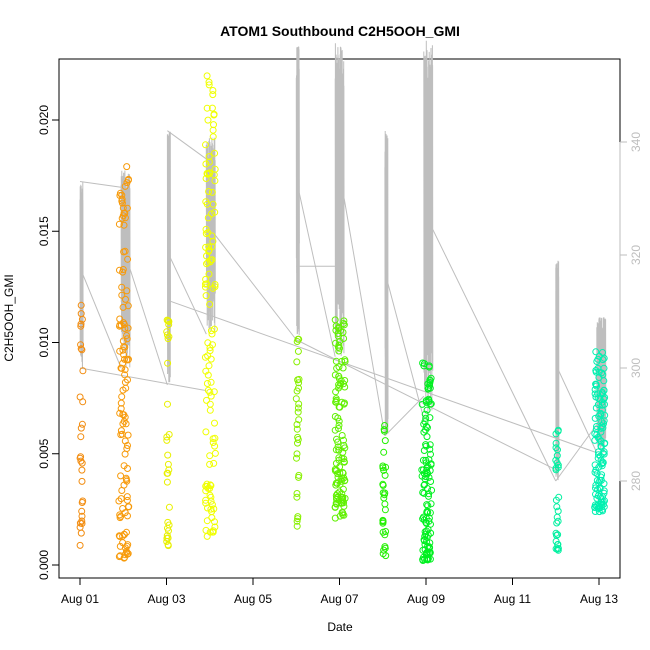 The height and width of the screenshot is (650, 650). I want to click on x-tick-label: Aug 13, so click(599, 599).